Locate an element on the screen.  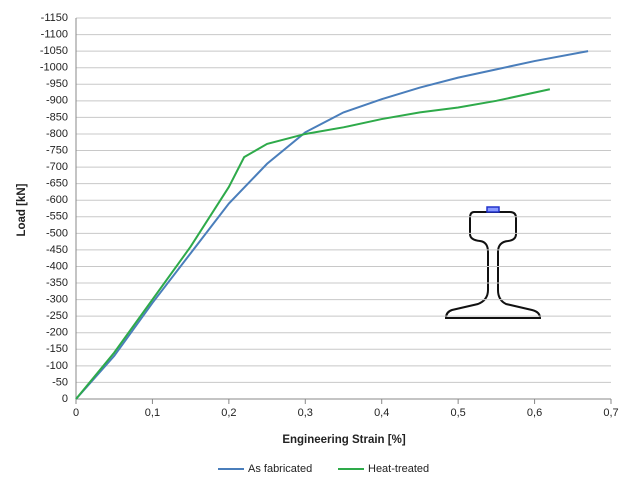
x-tick-label: 0,7 is located at coordinates (610, 413).